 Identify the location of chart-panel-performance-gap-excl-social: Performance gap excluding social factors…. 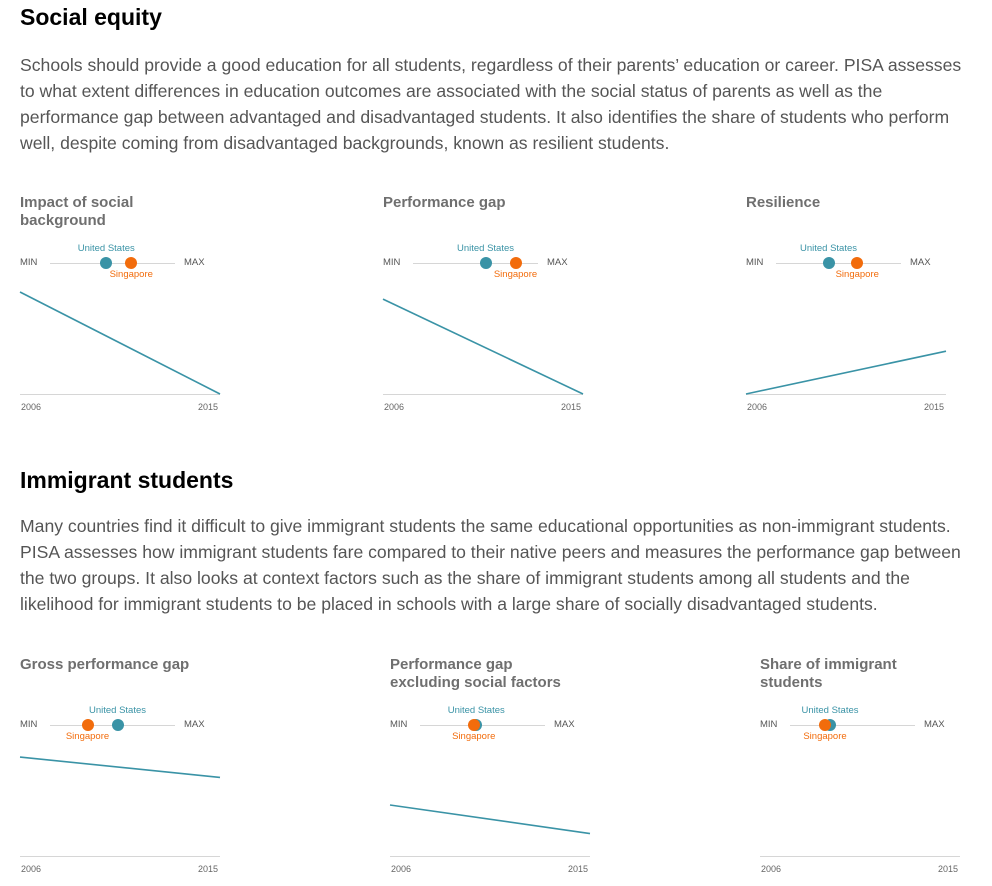
(502, 768).